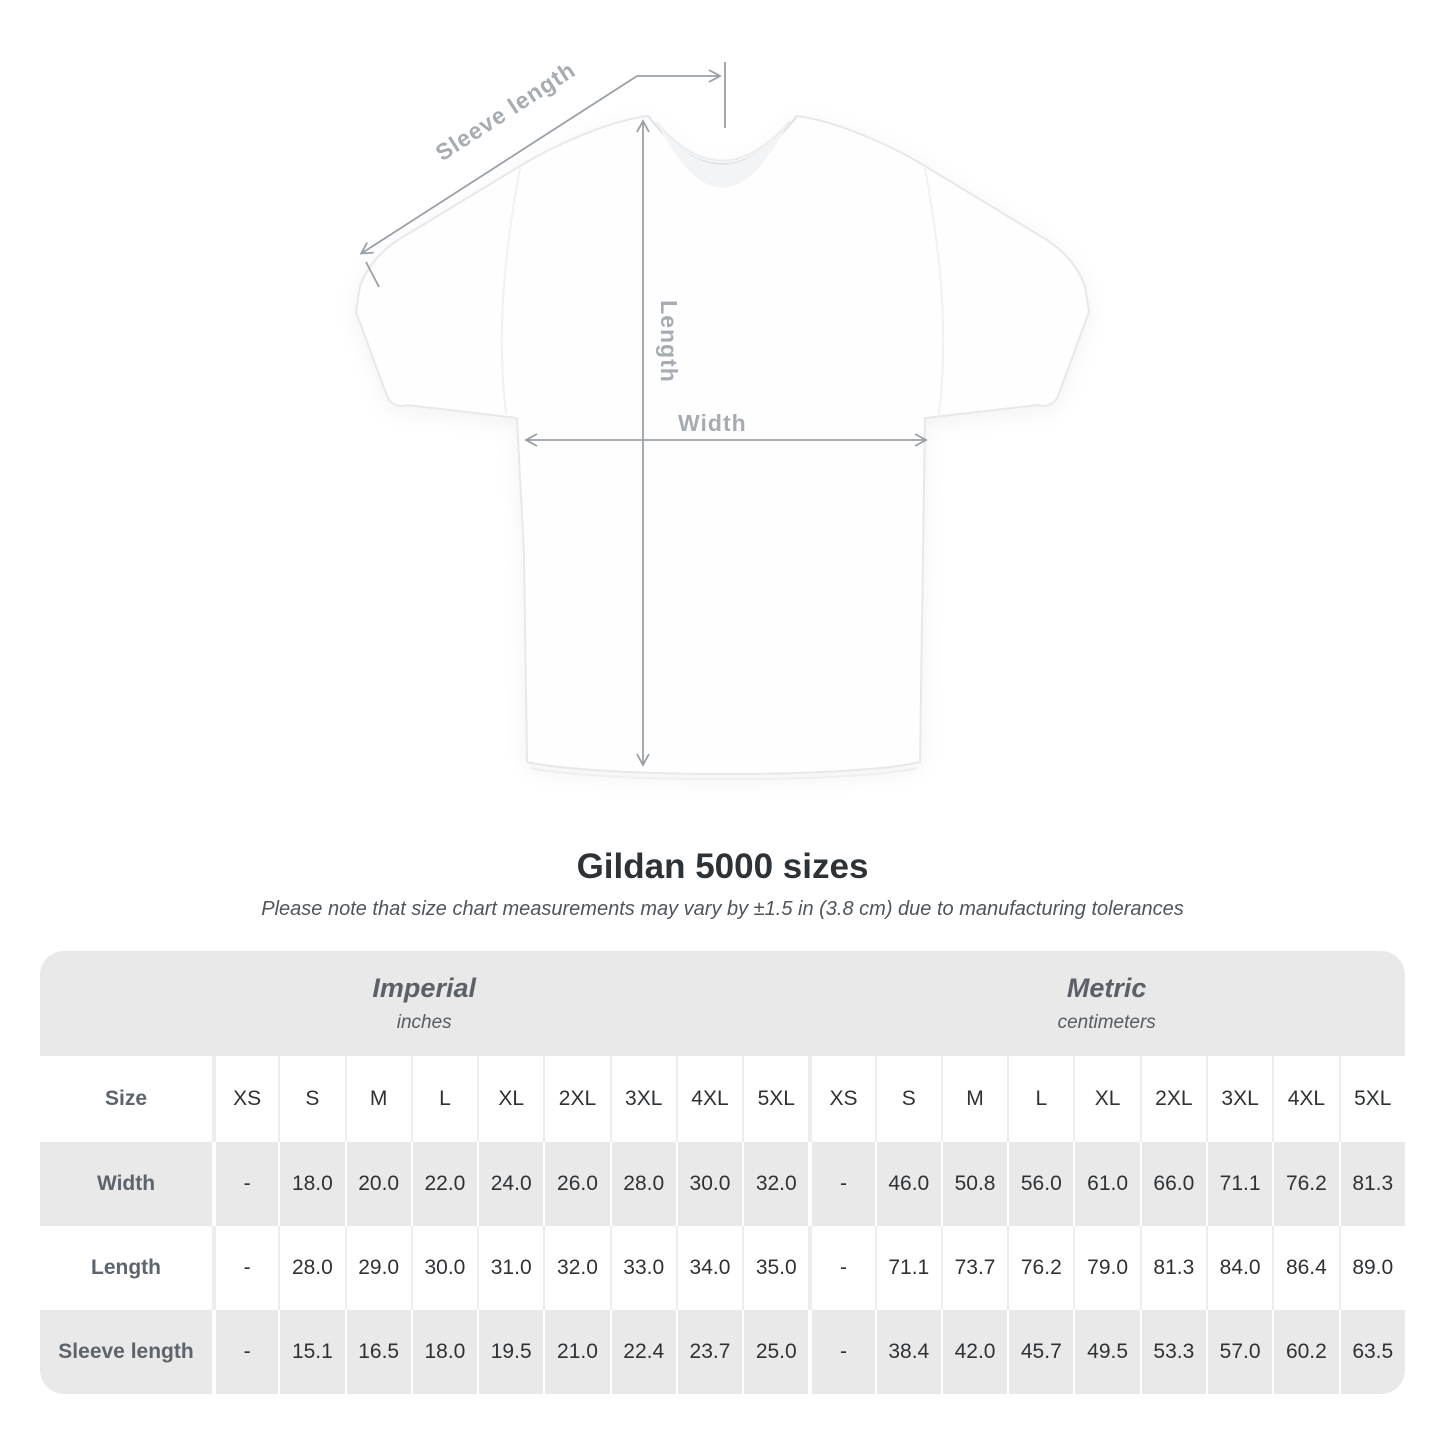  I want to click on measurement-cell: 22.0, so click(444, 1184).